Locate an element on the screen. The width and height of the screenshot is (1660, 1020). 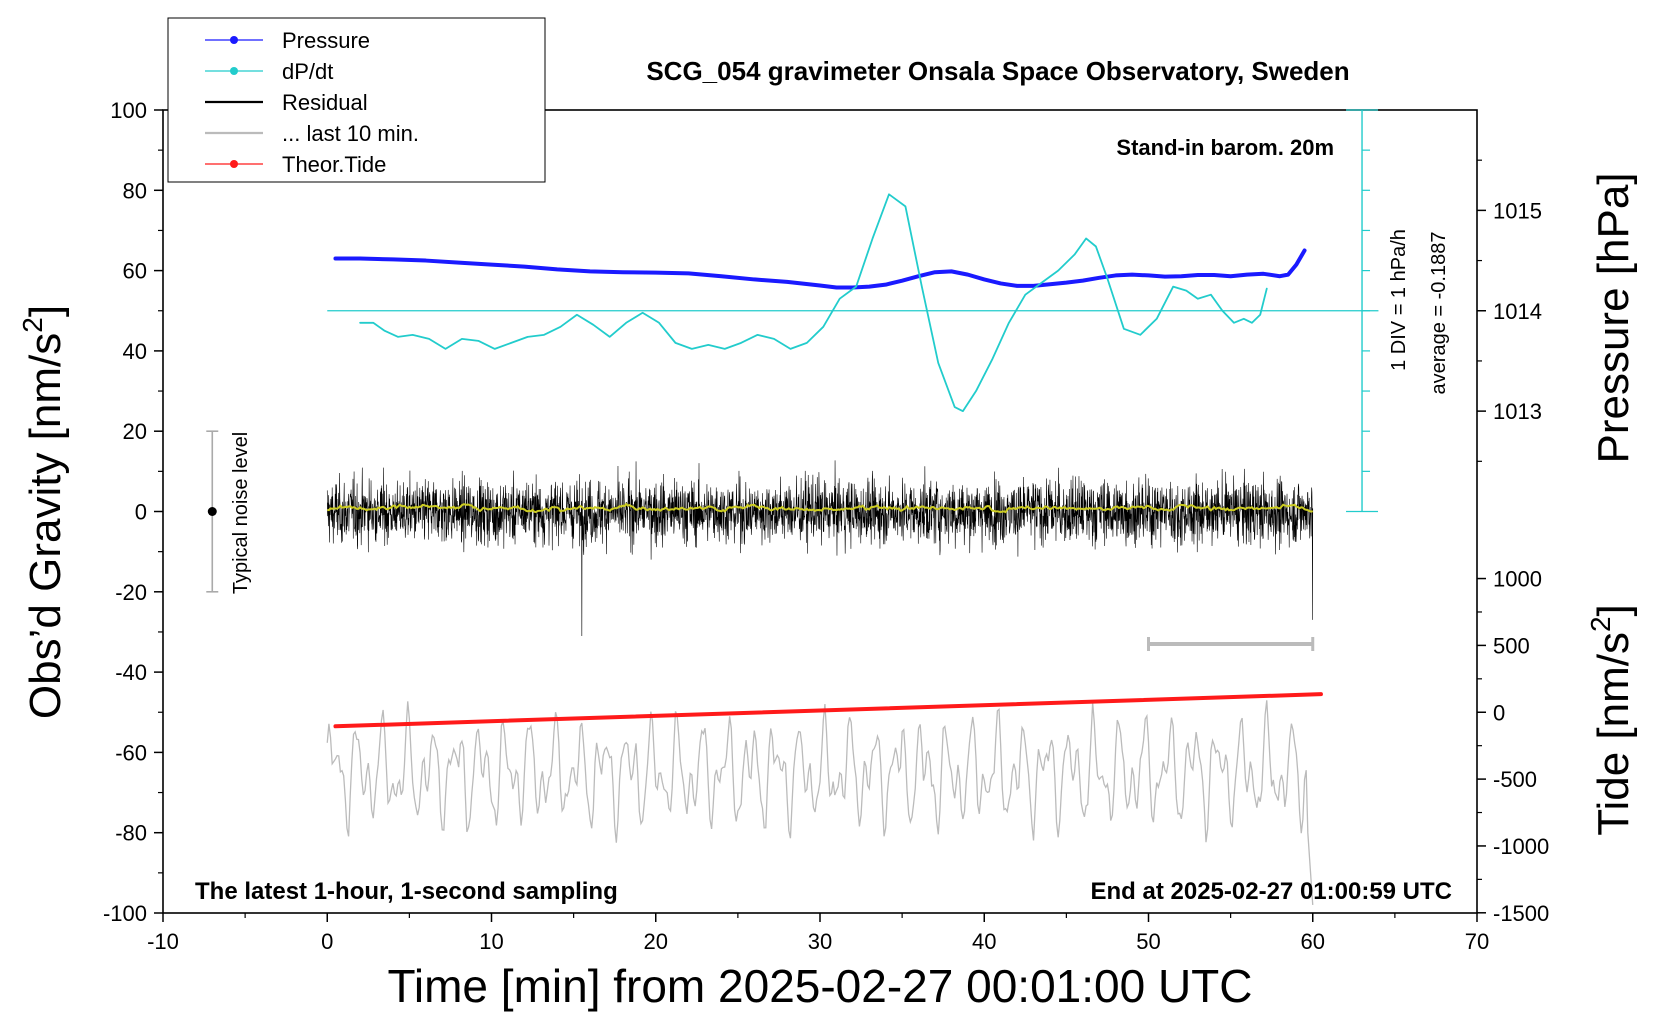
y-axis-label-tide-sup: 2 is located at coordinates (1600, 624).